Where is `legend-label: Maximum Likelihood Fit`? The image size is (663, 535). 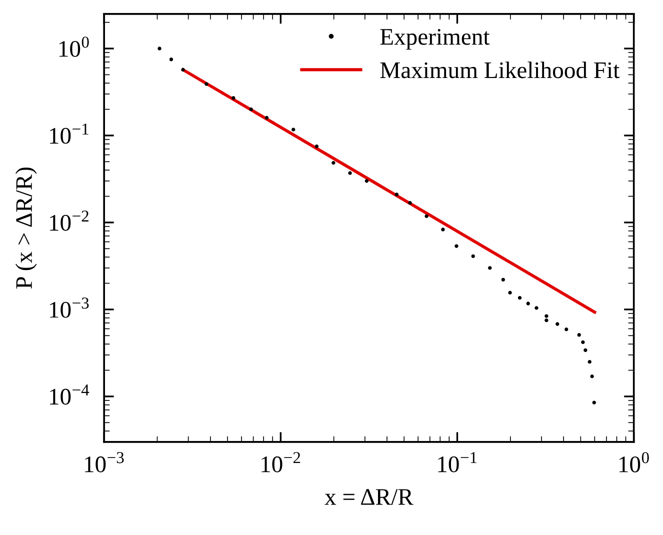 legend-label: Maximum Likelihood Fit is located at coordinates (500, 70).